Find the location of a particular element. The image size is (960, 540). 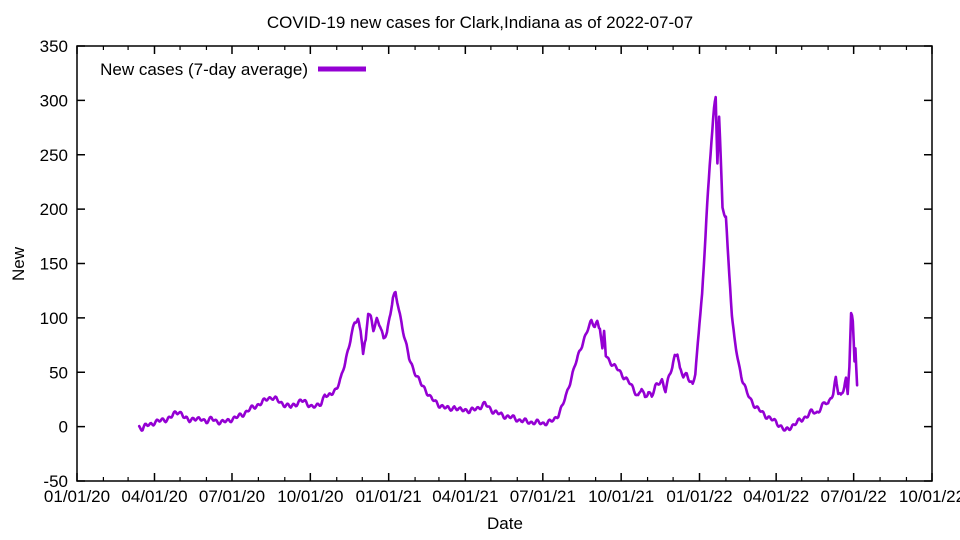

x-tick-label: 10/01/21 is located at coordinates (621, 496).